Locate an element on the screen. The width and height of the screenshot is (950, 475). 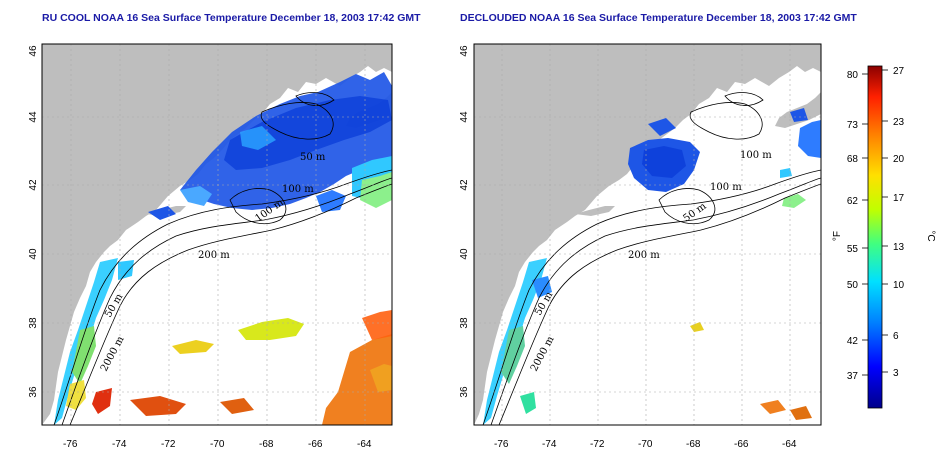
left-y-tick: 40 is located at coordinates (33, 254).